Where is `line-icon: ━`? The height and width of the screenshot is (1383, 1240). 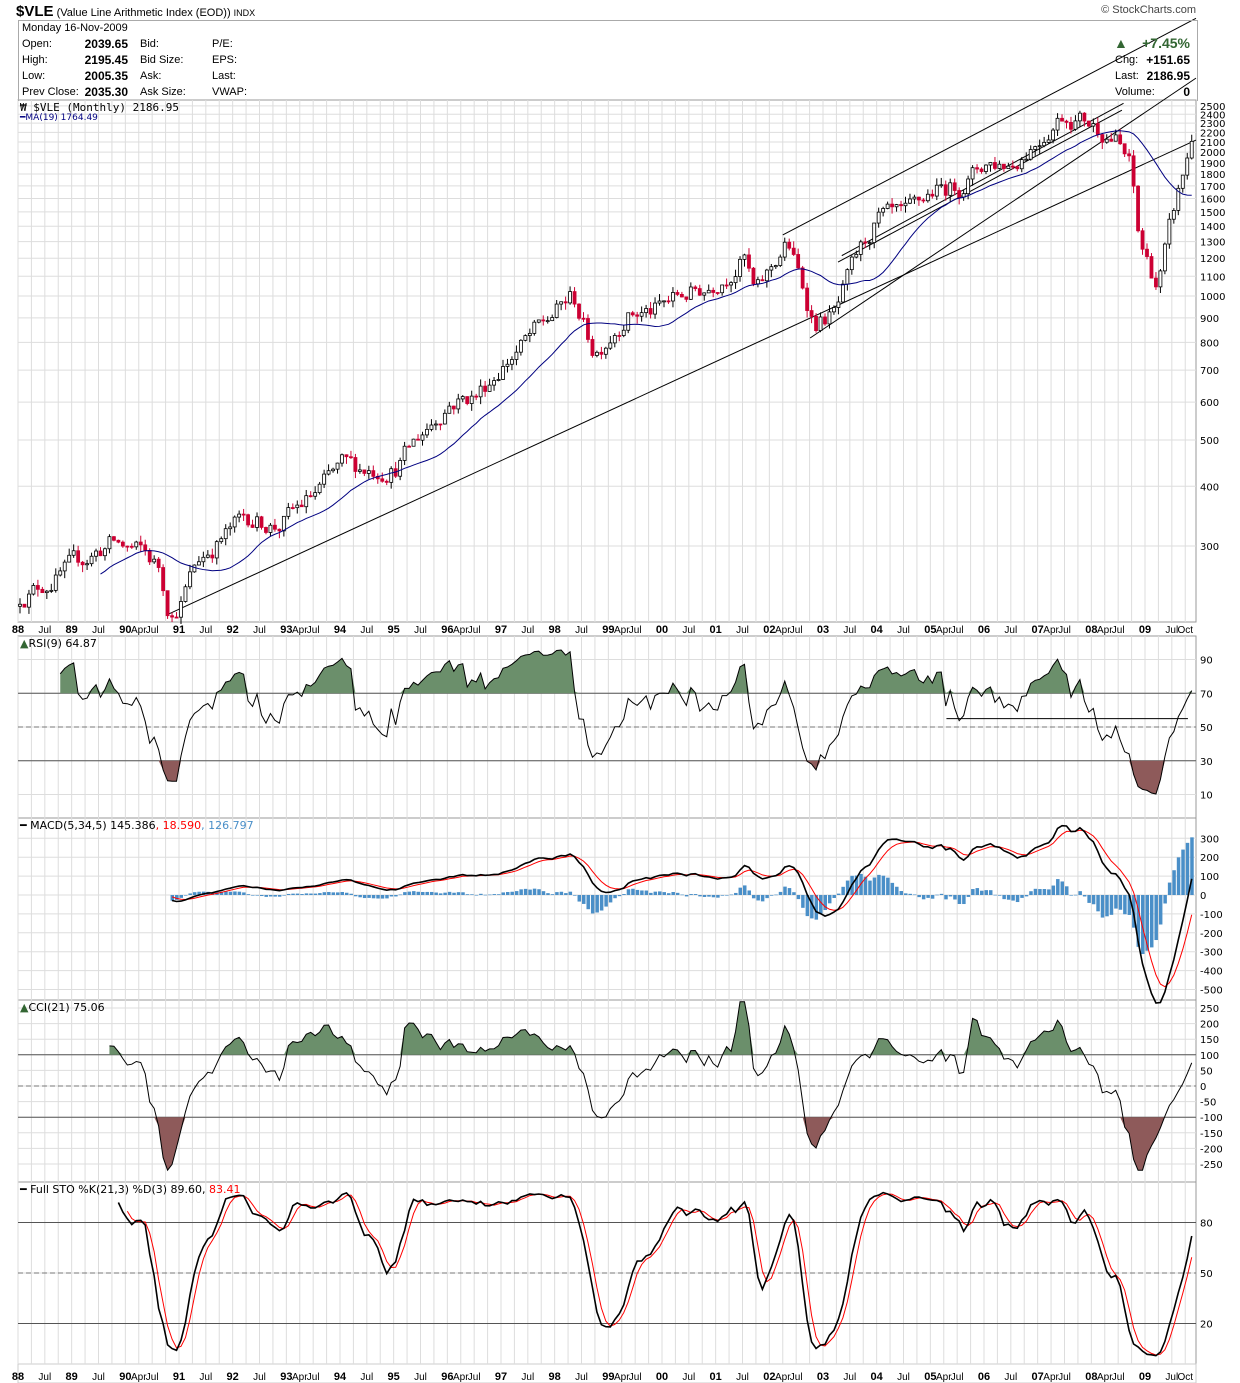
line-icon: ━ is located at coordinates (25, 1189).